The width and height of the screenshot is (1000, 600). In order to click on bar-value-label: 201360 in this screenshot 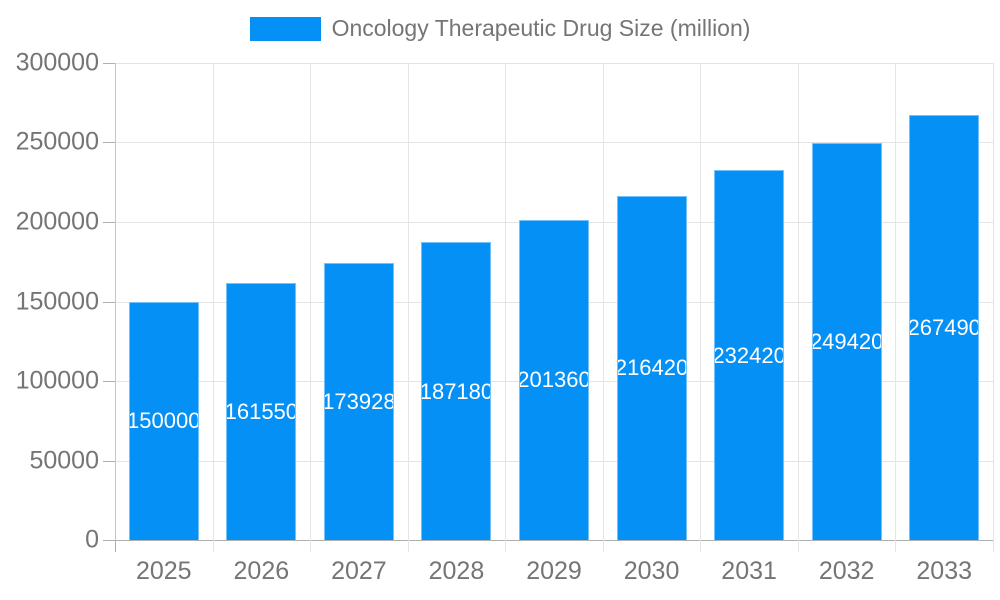, I will do `click(554, 380)`.